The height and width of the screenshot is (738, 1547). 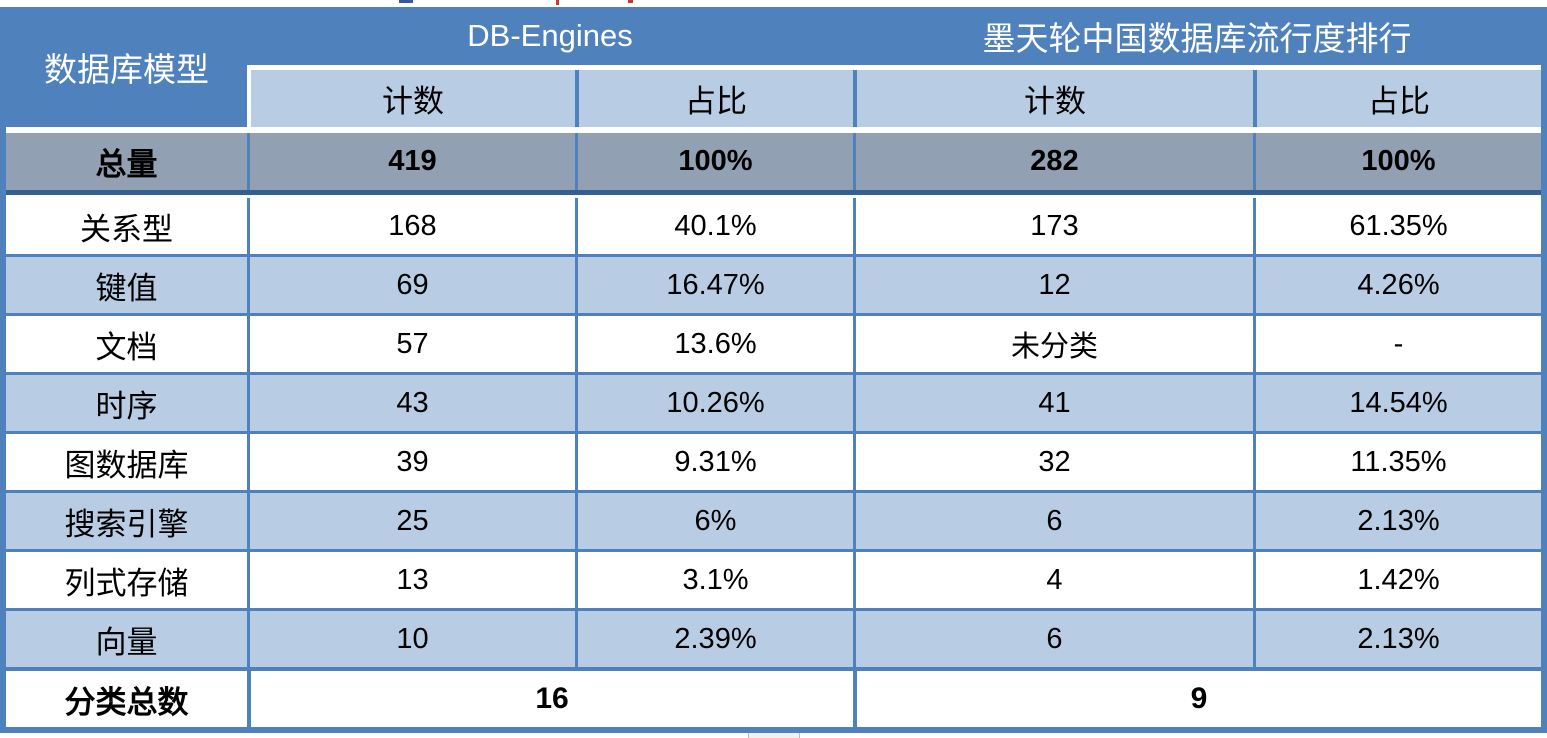 I want to click on table-row: 列式存储 13 3.1% 4 1.42%, so click(x=773, y=578).